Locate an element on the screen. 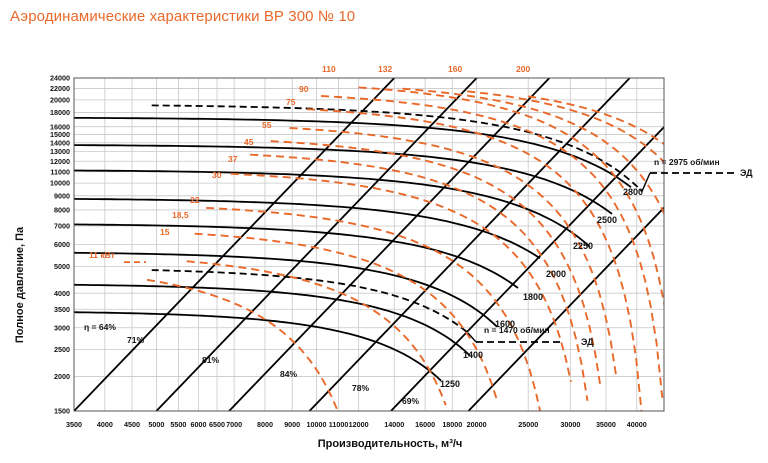 This screenshot has width=768, height=463. power-label: 132 is located at coordinates (385, 69).